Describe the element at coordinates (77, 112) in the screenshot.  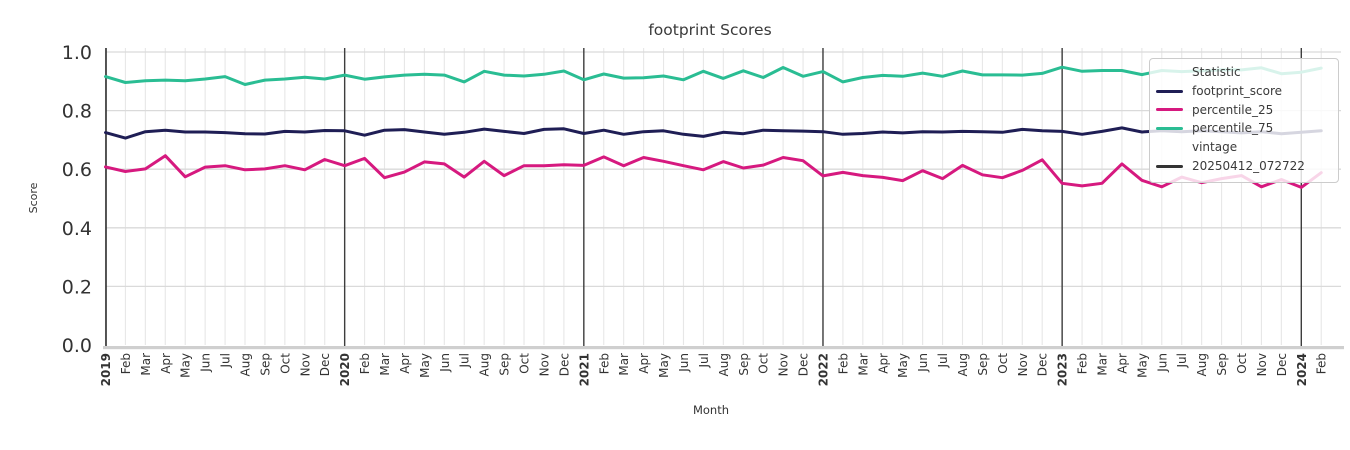
I see `y-tick-label: 0.8` at that location.